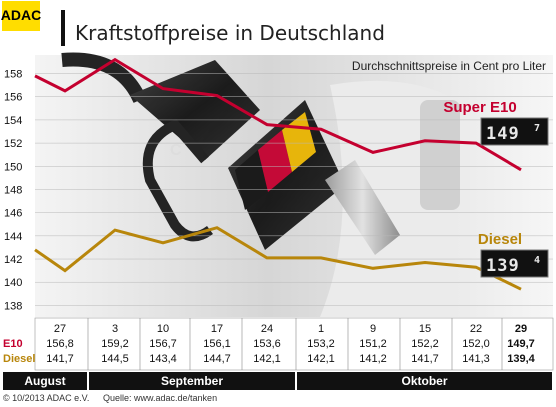 The height and width of the screenshot is (407, 556). I want to click on y-tick-label: 142, so click(13, 260).